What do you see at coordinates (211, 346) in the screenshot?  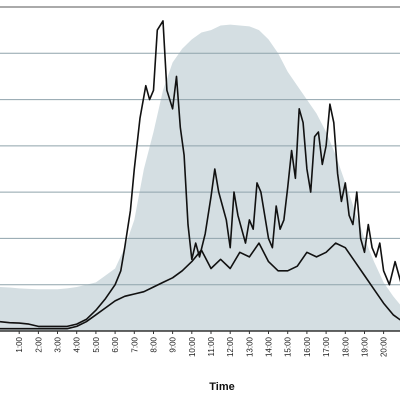 I see `x-tick-label: 11:00` at bounding box center [211, 346].